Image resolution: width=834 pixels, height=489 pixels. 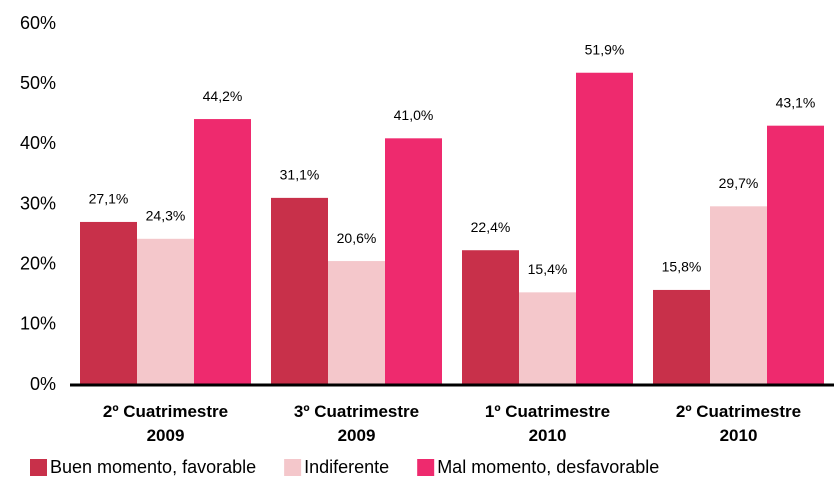 I want to click on y-tick-label: 30%, so click(x=38, y=203).